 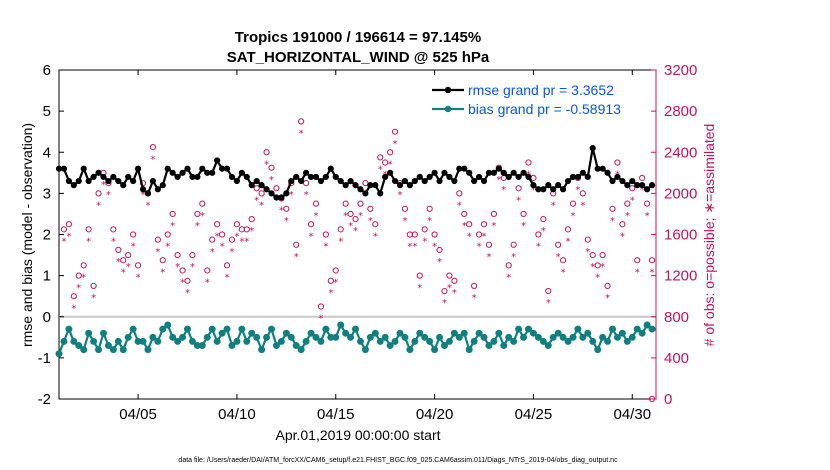 I want to click on x-tick-label: 04/10, so click(x=237, y=414).